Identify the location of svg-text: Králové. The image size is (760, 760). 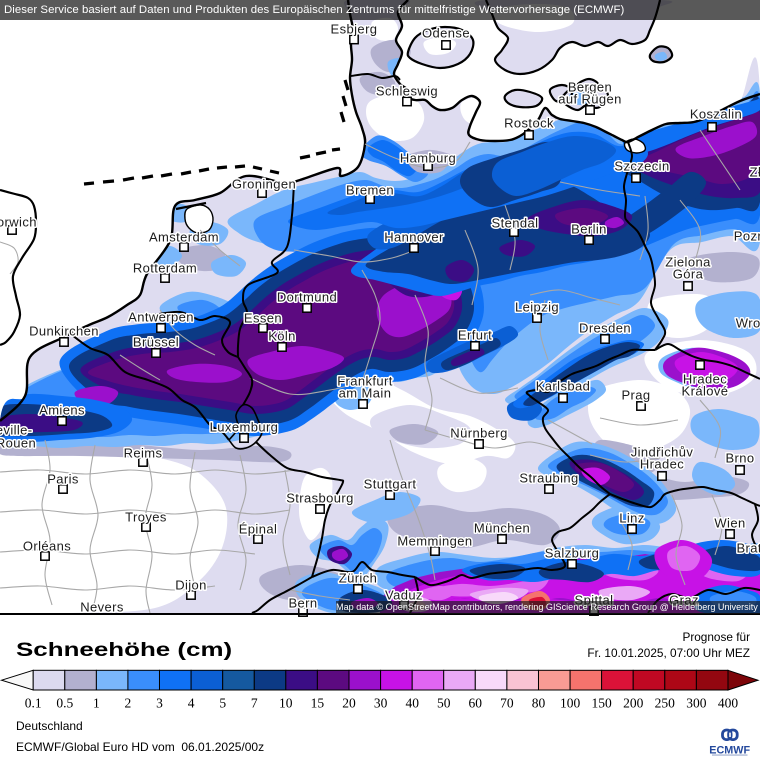
(705, 391).